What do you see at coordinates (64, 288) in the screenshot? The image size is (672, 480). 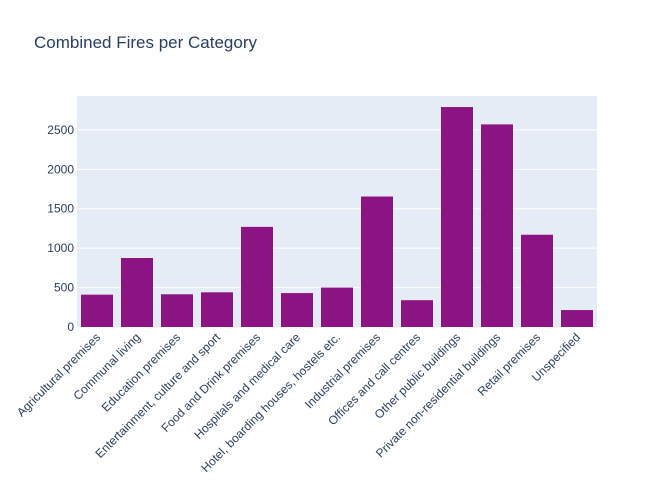 I see `y-tick-label: 500` at bounding box center [64, 288].